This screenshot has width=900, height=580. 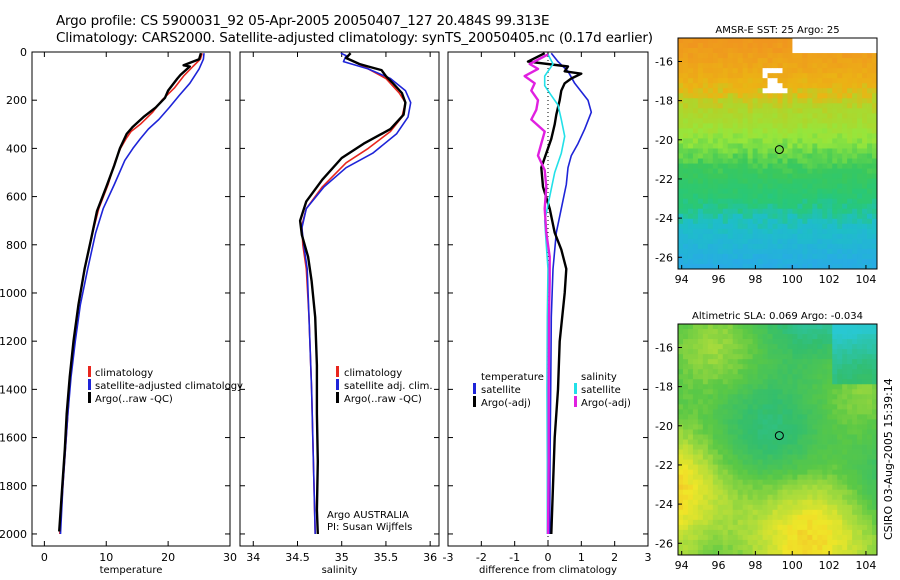 I want to click on x-tick-label: 30, so click(x=230, y=557).